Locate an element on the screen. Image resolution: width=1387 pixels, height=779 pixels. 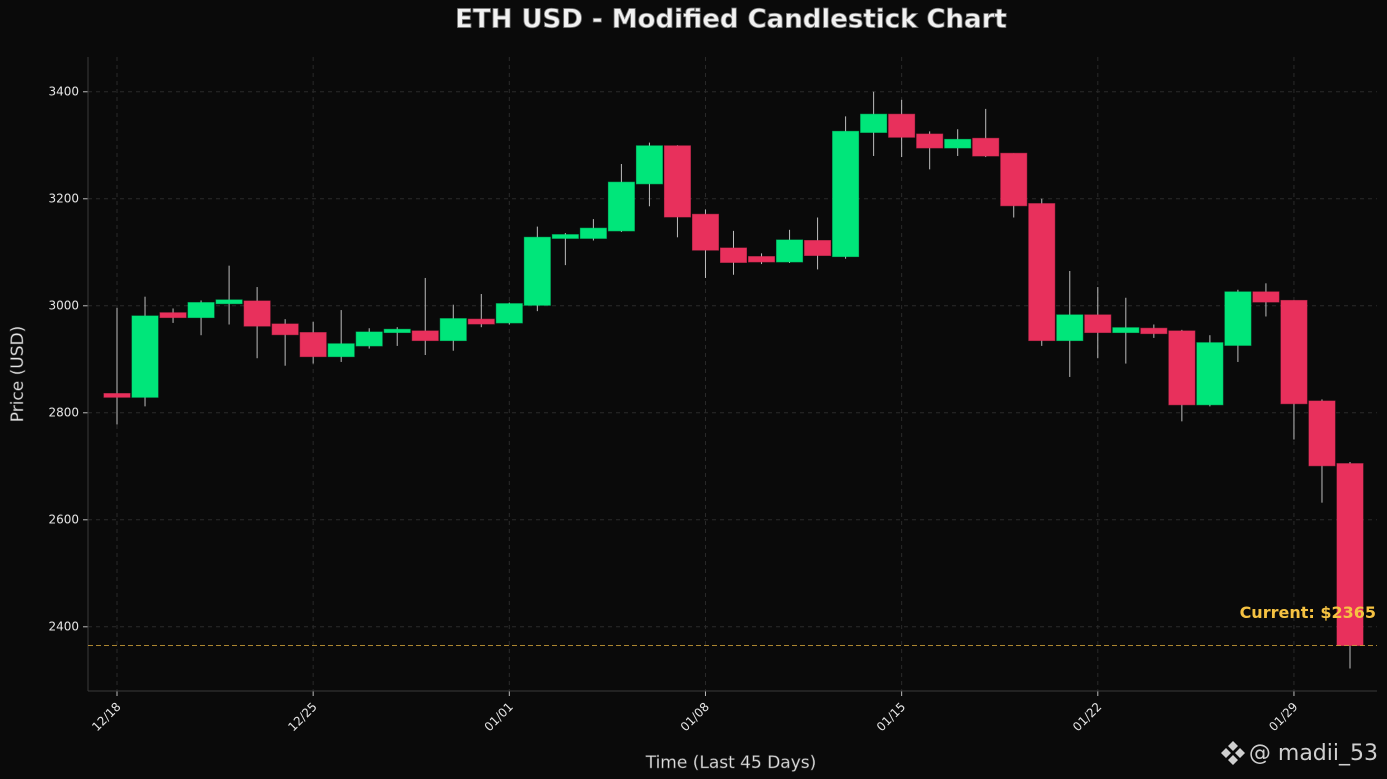
x-tick-label: 01/08 is located at coordinates (695, 717).